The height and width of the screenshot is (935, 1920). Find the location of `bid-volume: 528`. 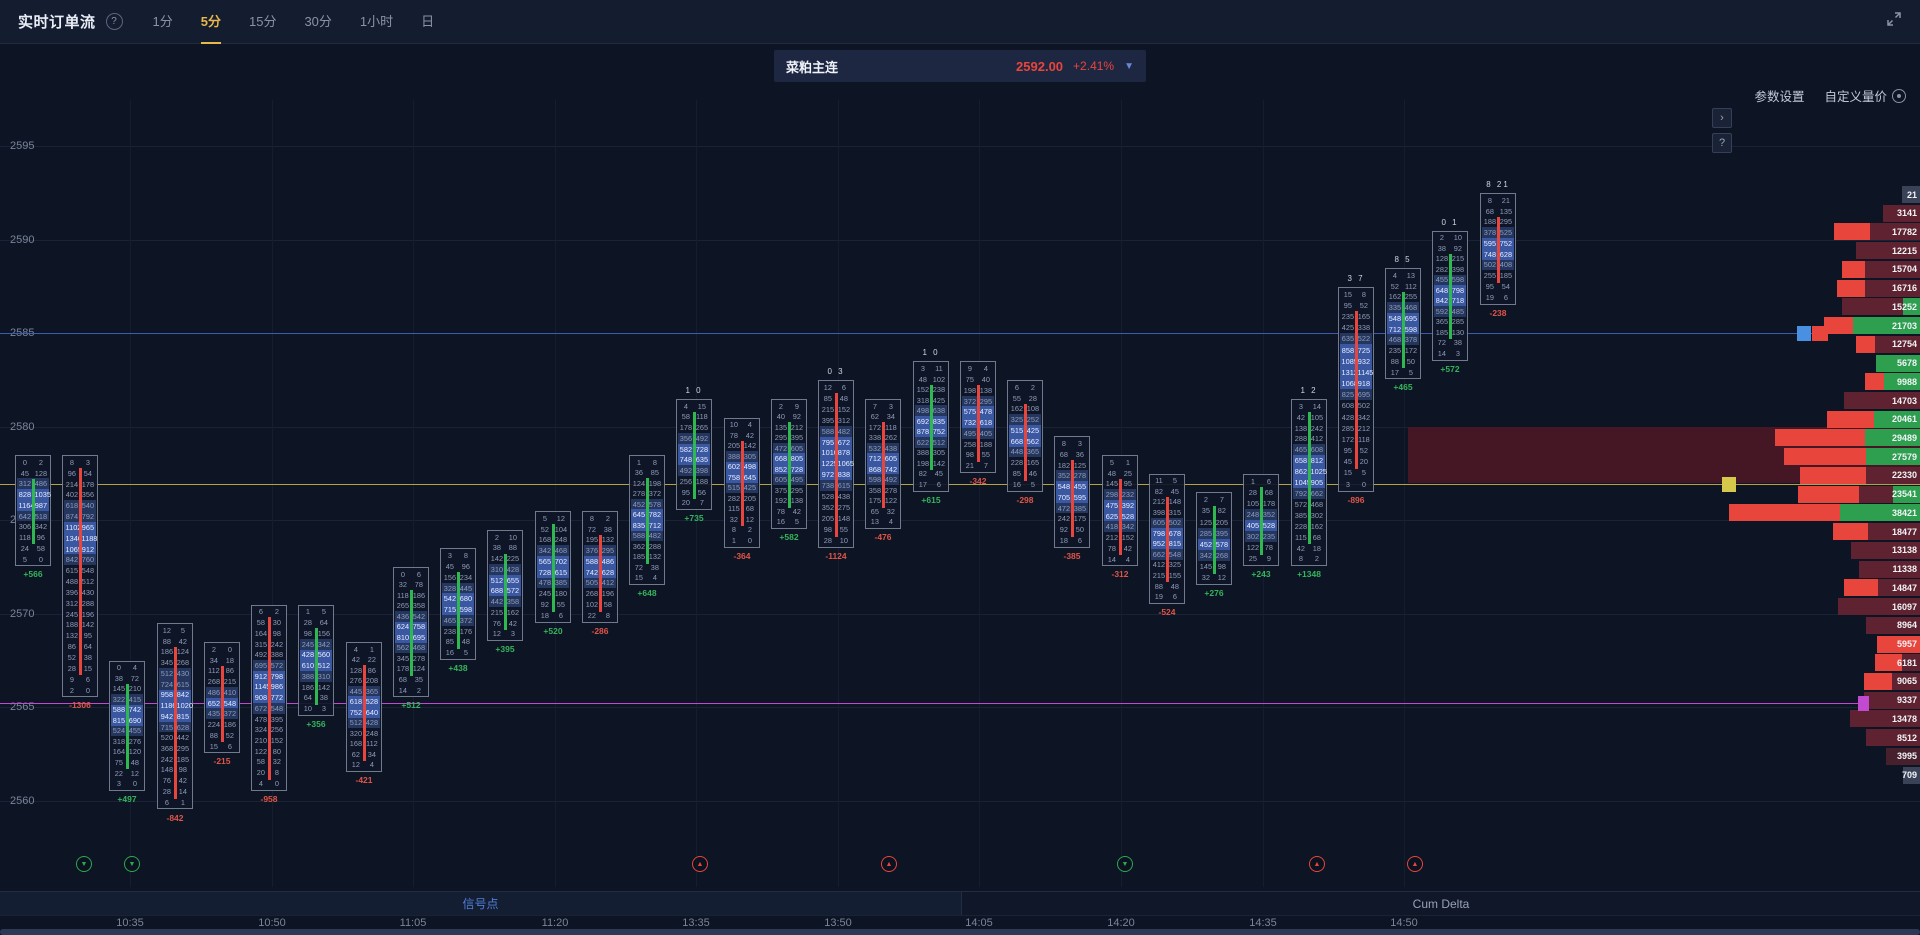

bid-volume: 528 is located at coordinates (828, 496).